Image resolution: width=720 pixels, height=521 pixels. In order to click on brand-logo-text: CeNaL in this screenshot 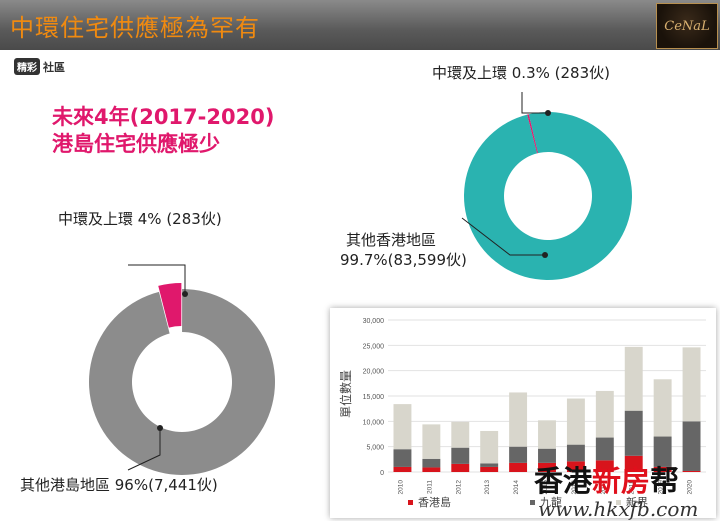, I will do `click(687, 26)`.